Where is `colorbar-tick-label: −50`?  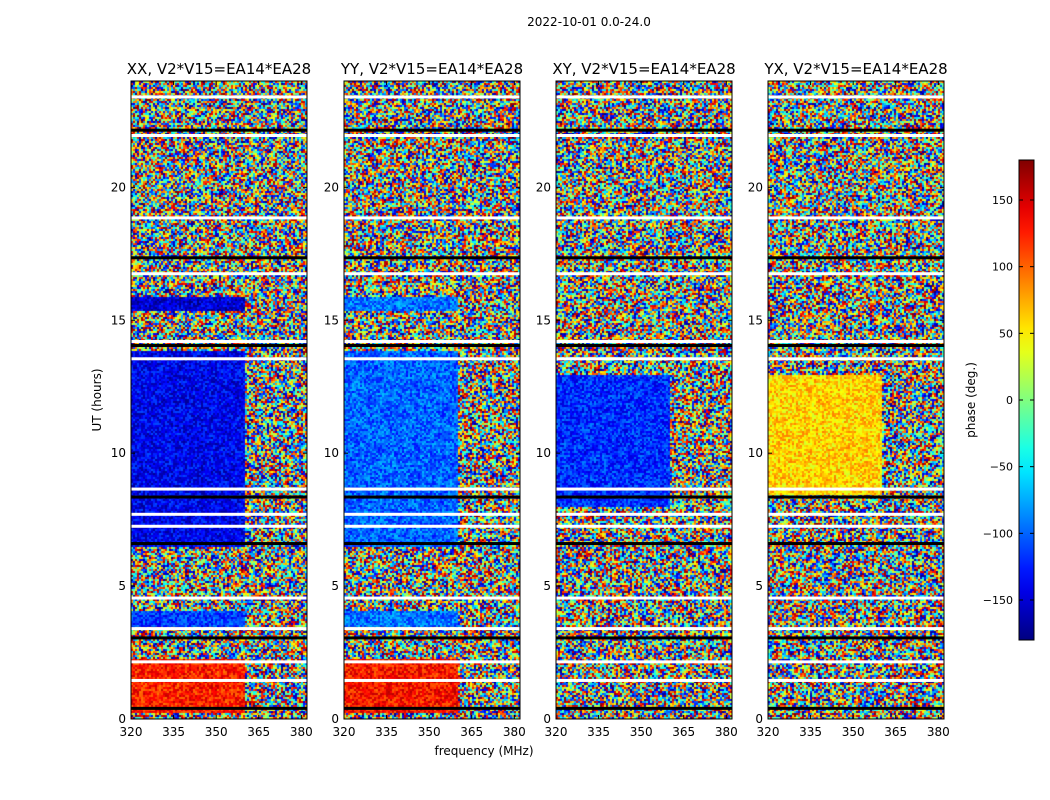
colorbar-tick-label: −50 is located at coordinates (1001, 467).